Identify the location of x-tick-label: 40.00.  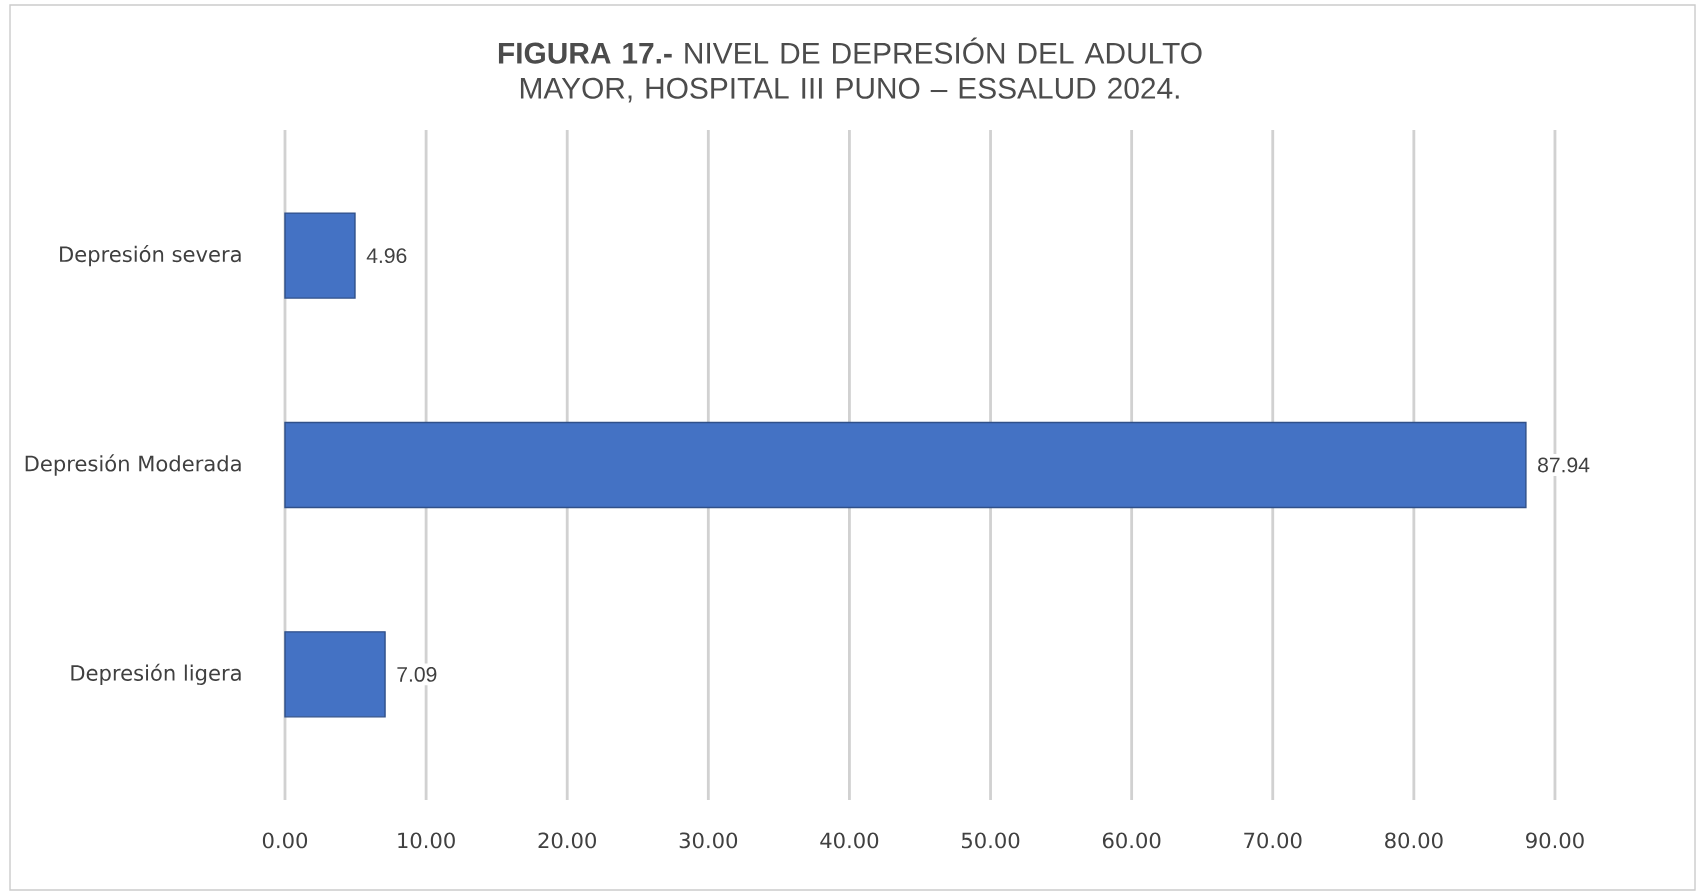
(849, 840).